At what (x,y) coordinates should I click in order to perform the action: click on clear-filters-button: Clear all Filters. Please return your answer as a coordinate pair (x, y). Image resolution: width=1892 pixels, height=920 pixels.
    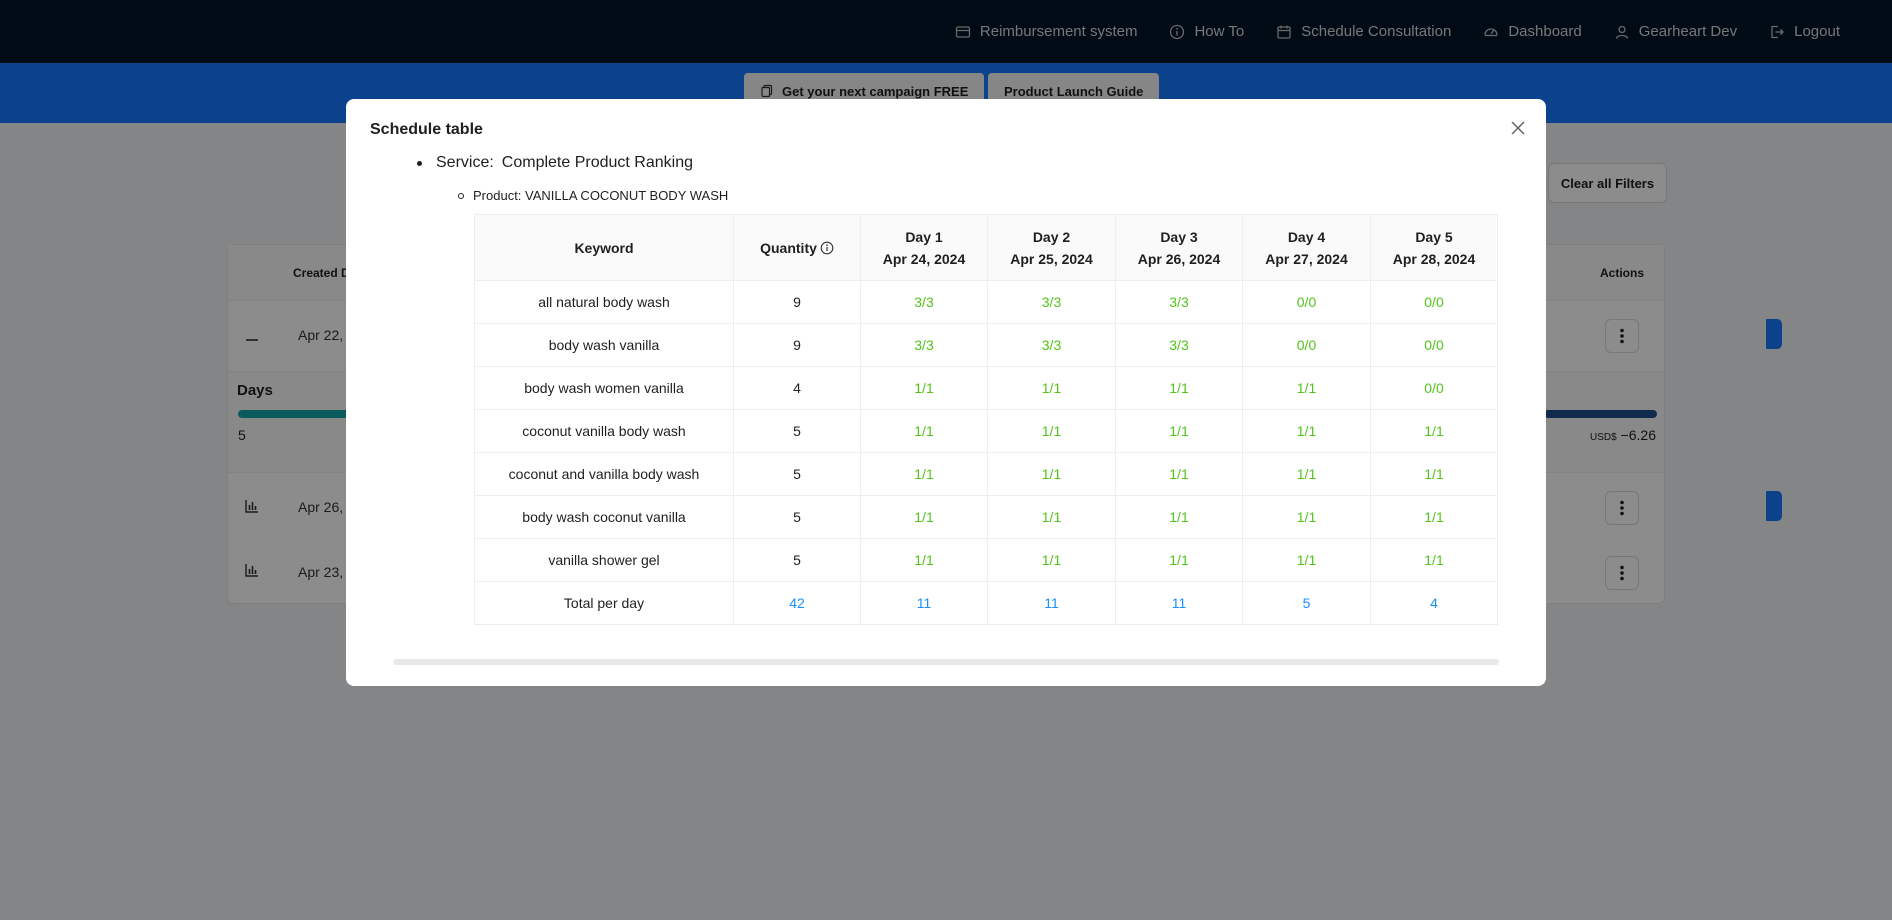
    Looking at the image, I should click on (1607, 183).